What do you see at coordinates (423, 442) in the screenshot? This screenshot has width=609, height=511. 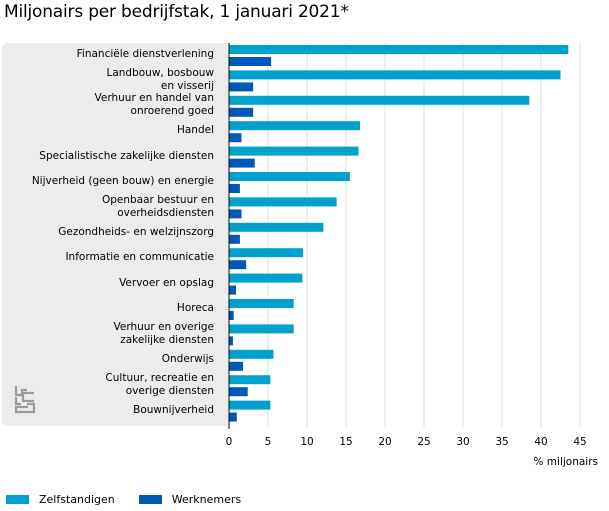 I see `x-tick-label: 25` at bounding box center [423, 442].